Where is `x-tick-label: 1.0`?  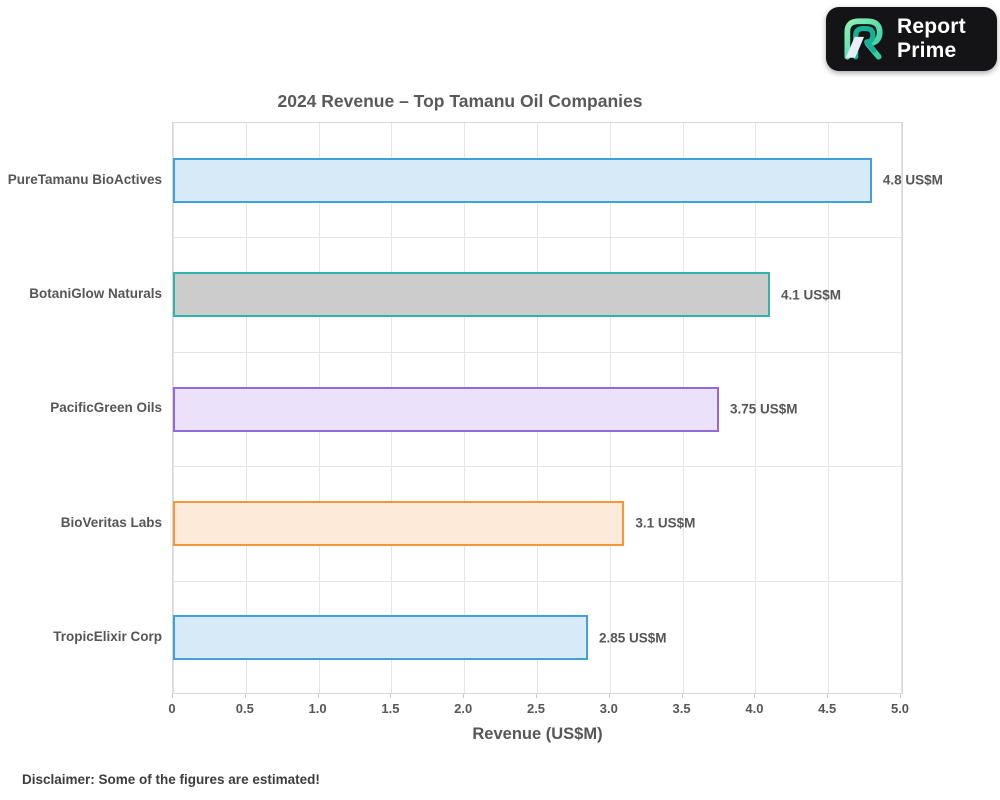
x-tick-label: 1.0 is located at coordinates (317, 708).